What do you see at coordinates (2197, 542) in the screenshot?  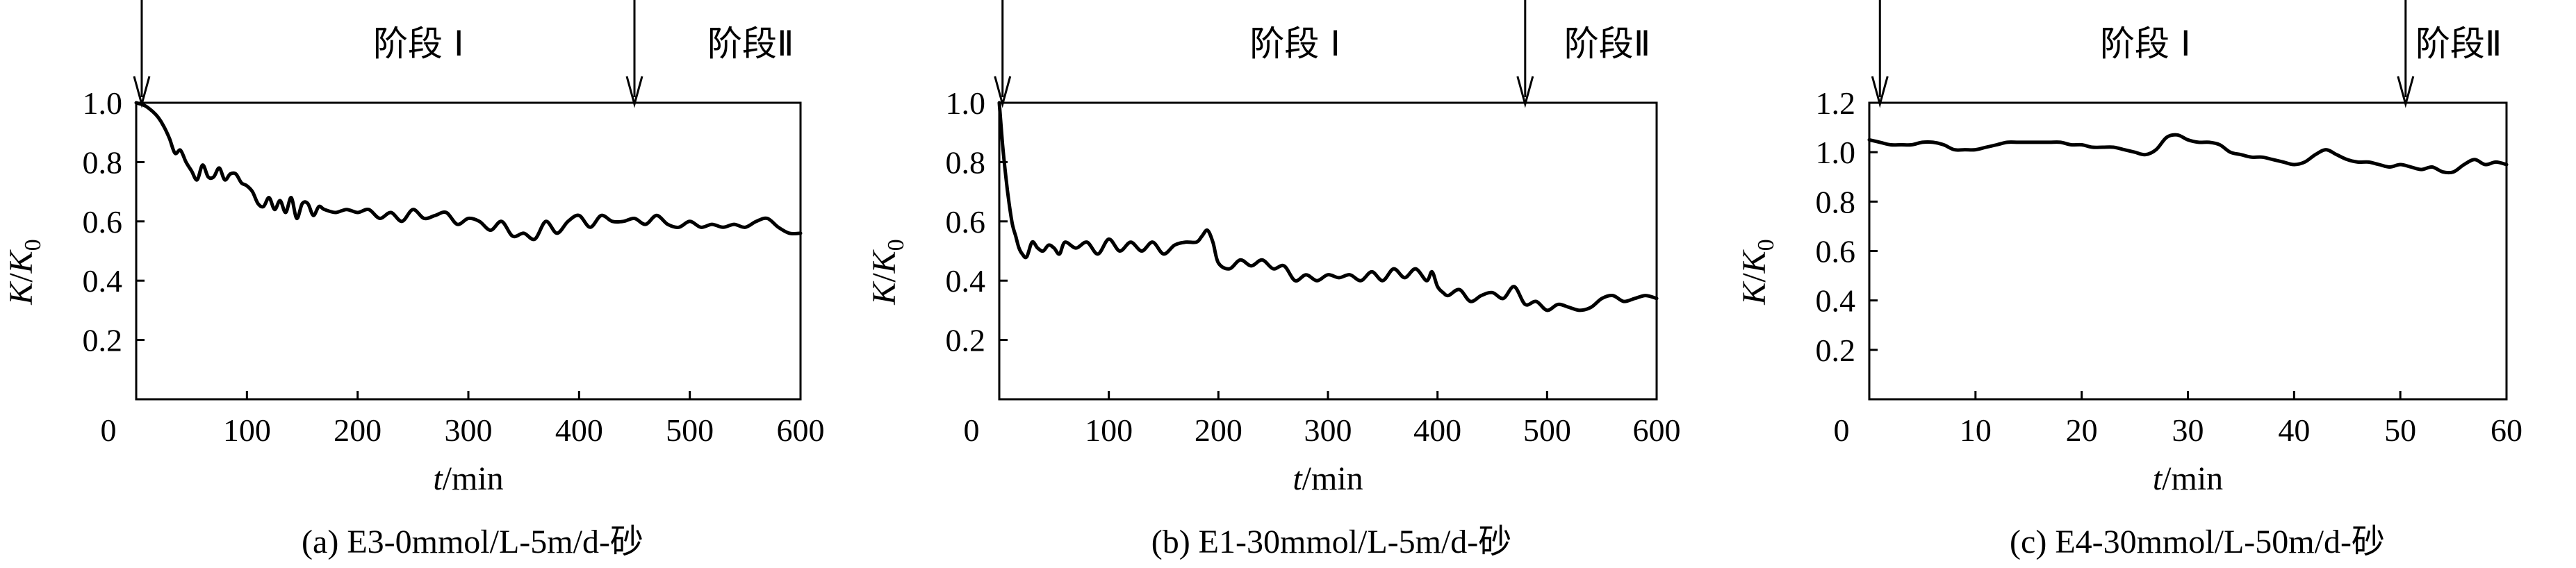 I see `panel-c-caption: (c) E4-30mmol/L-50m/d-砂` at bounding box center [2197, 542].